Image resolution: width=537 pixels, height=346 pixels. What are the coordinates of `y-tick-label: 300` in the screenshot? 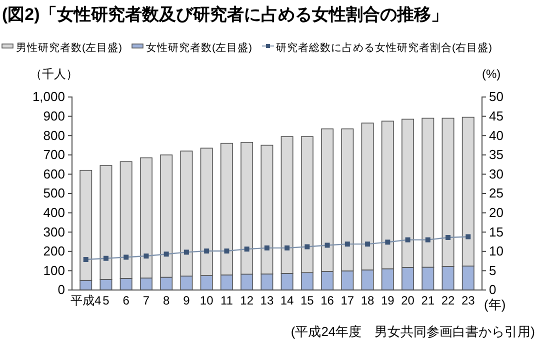 It's located at (54, 232).